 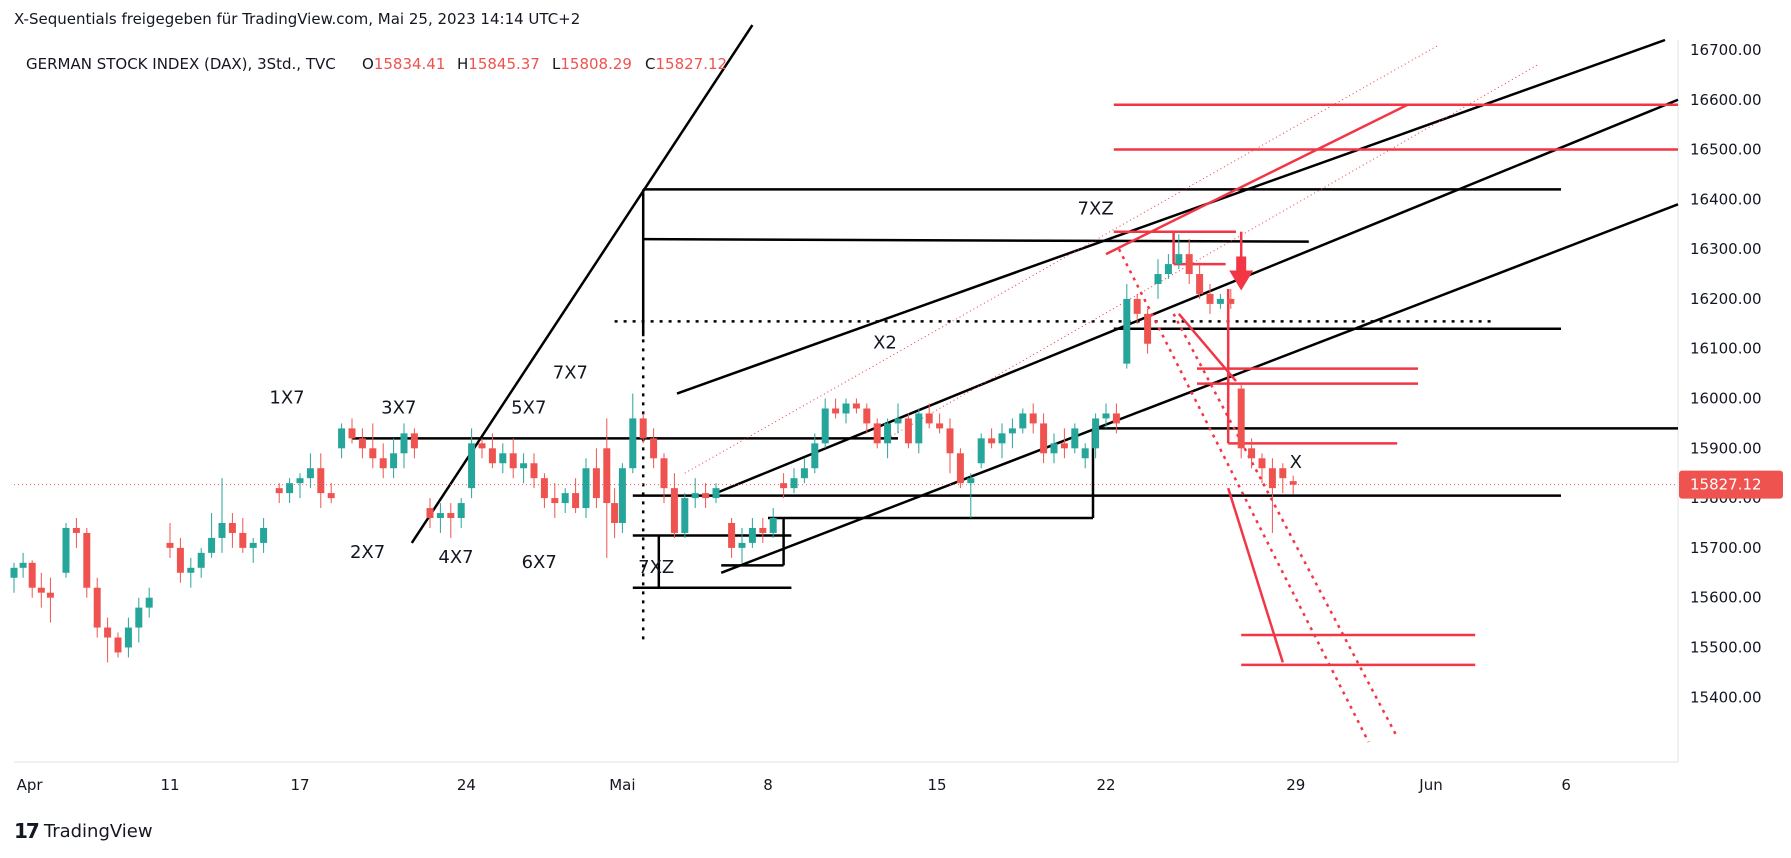 What do you see at coordinates (498, 64) in the screenshot?
I see `ohlc-item: H15845.37` at bounding box center [498, 64].